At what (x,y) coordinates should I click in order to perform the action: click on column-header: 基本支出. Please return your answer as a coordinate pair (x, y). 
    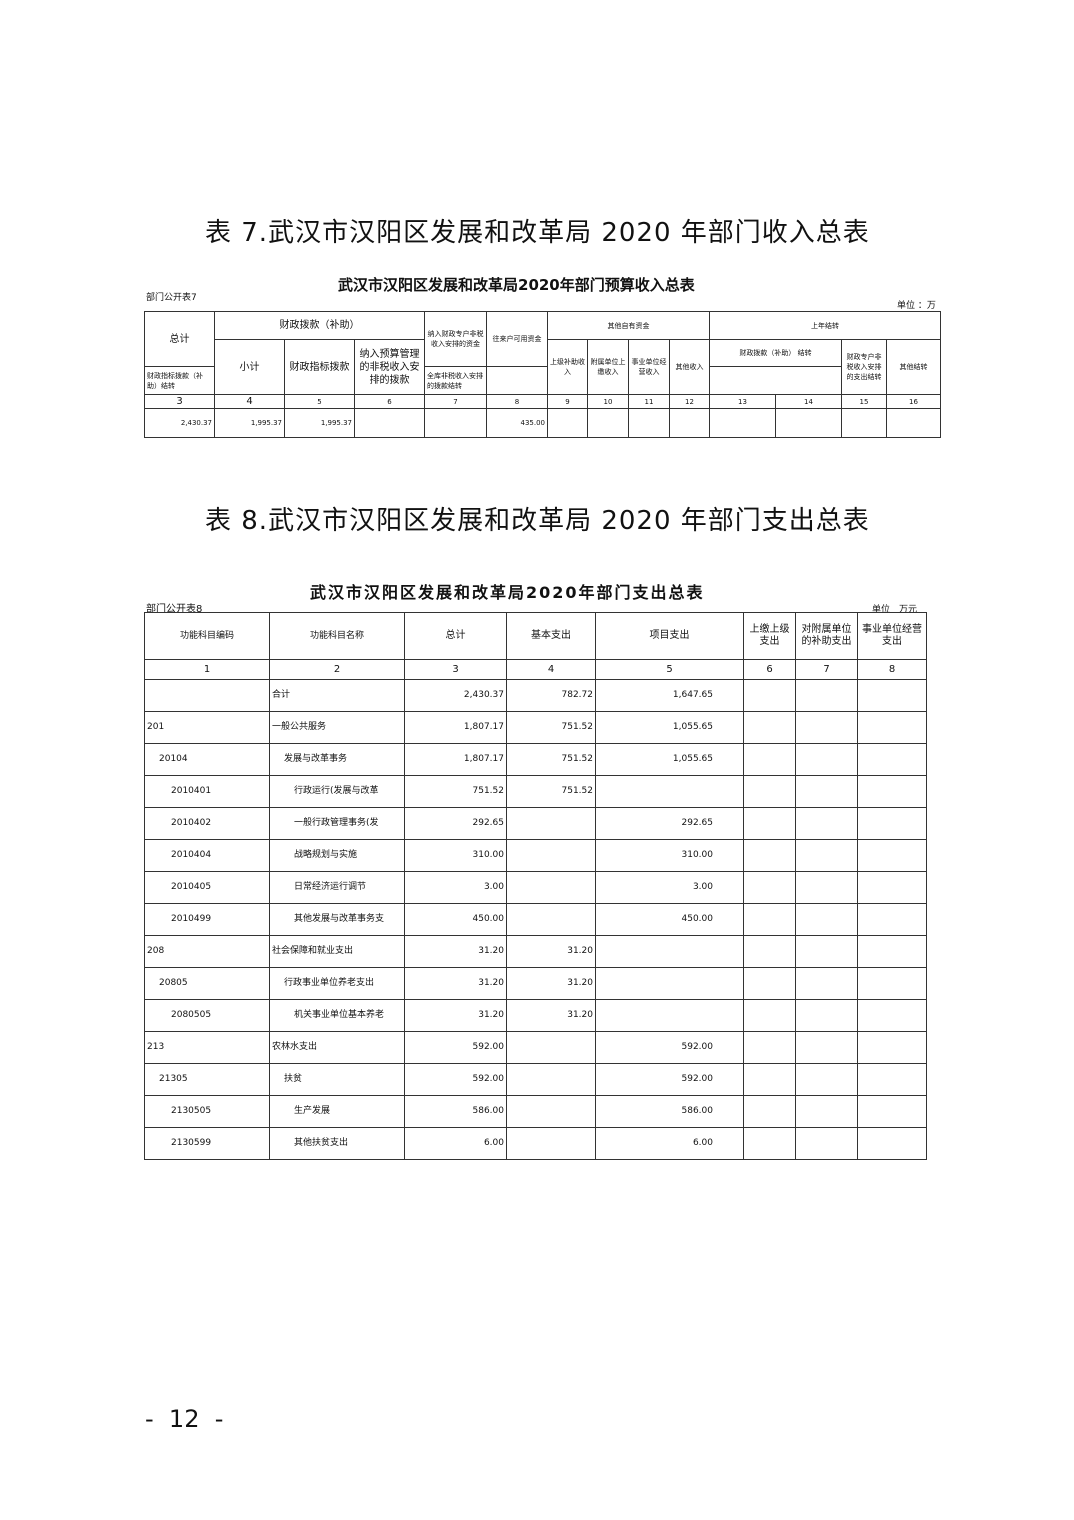
    Looking at the image, I should click on (551, 636).